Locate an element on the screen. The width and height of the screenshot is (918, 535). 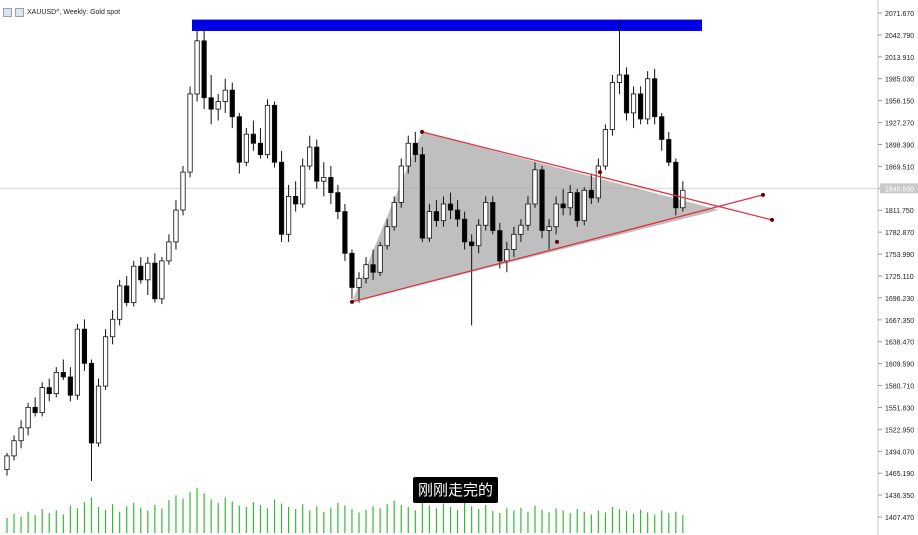
y-tick-label: 1869.510 is located at coordinates (899, 167).